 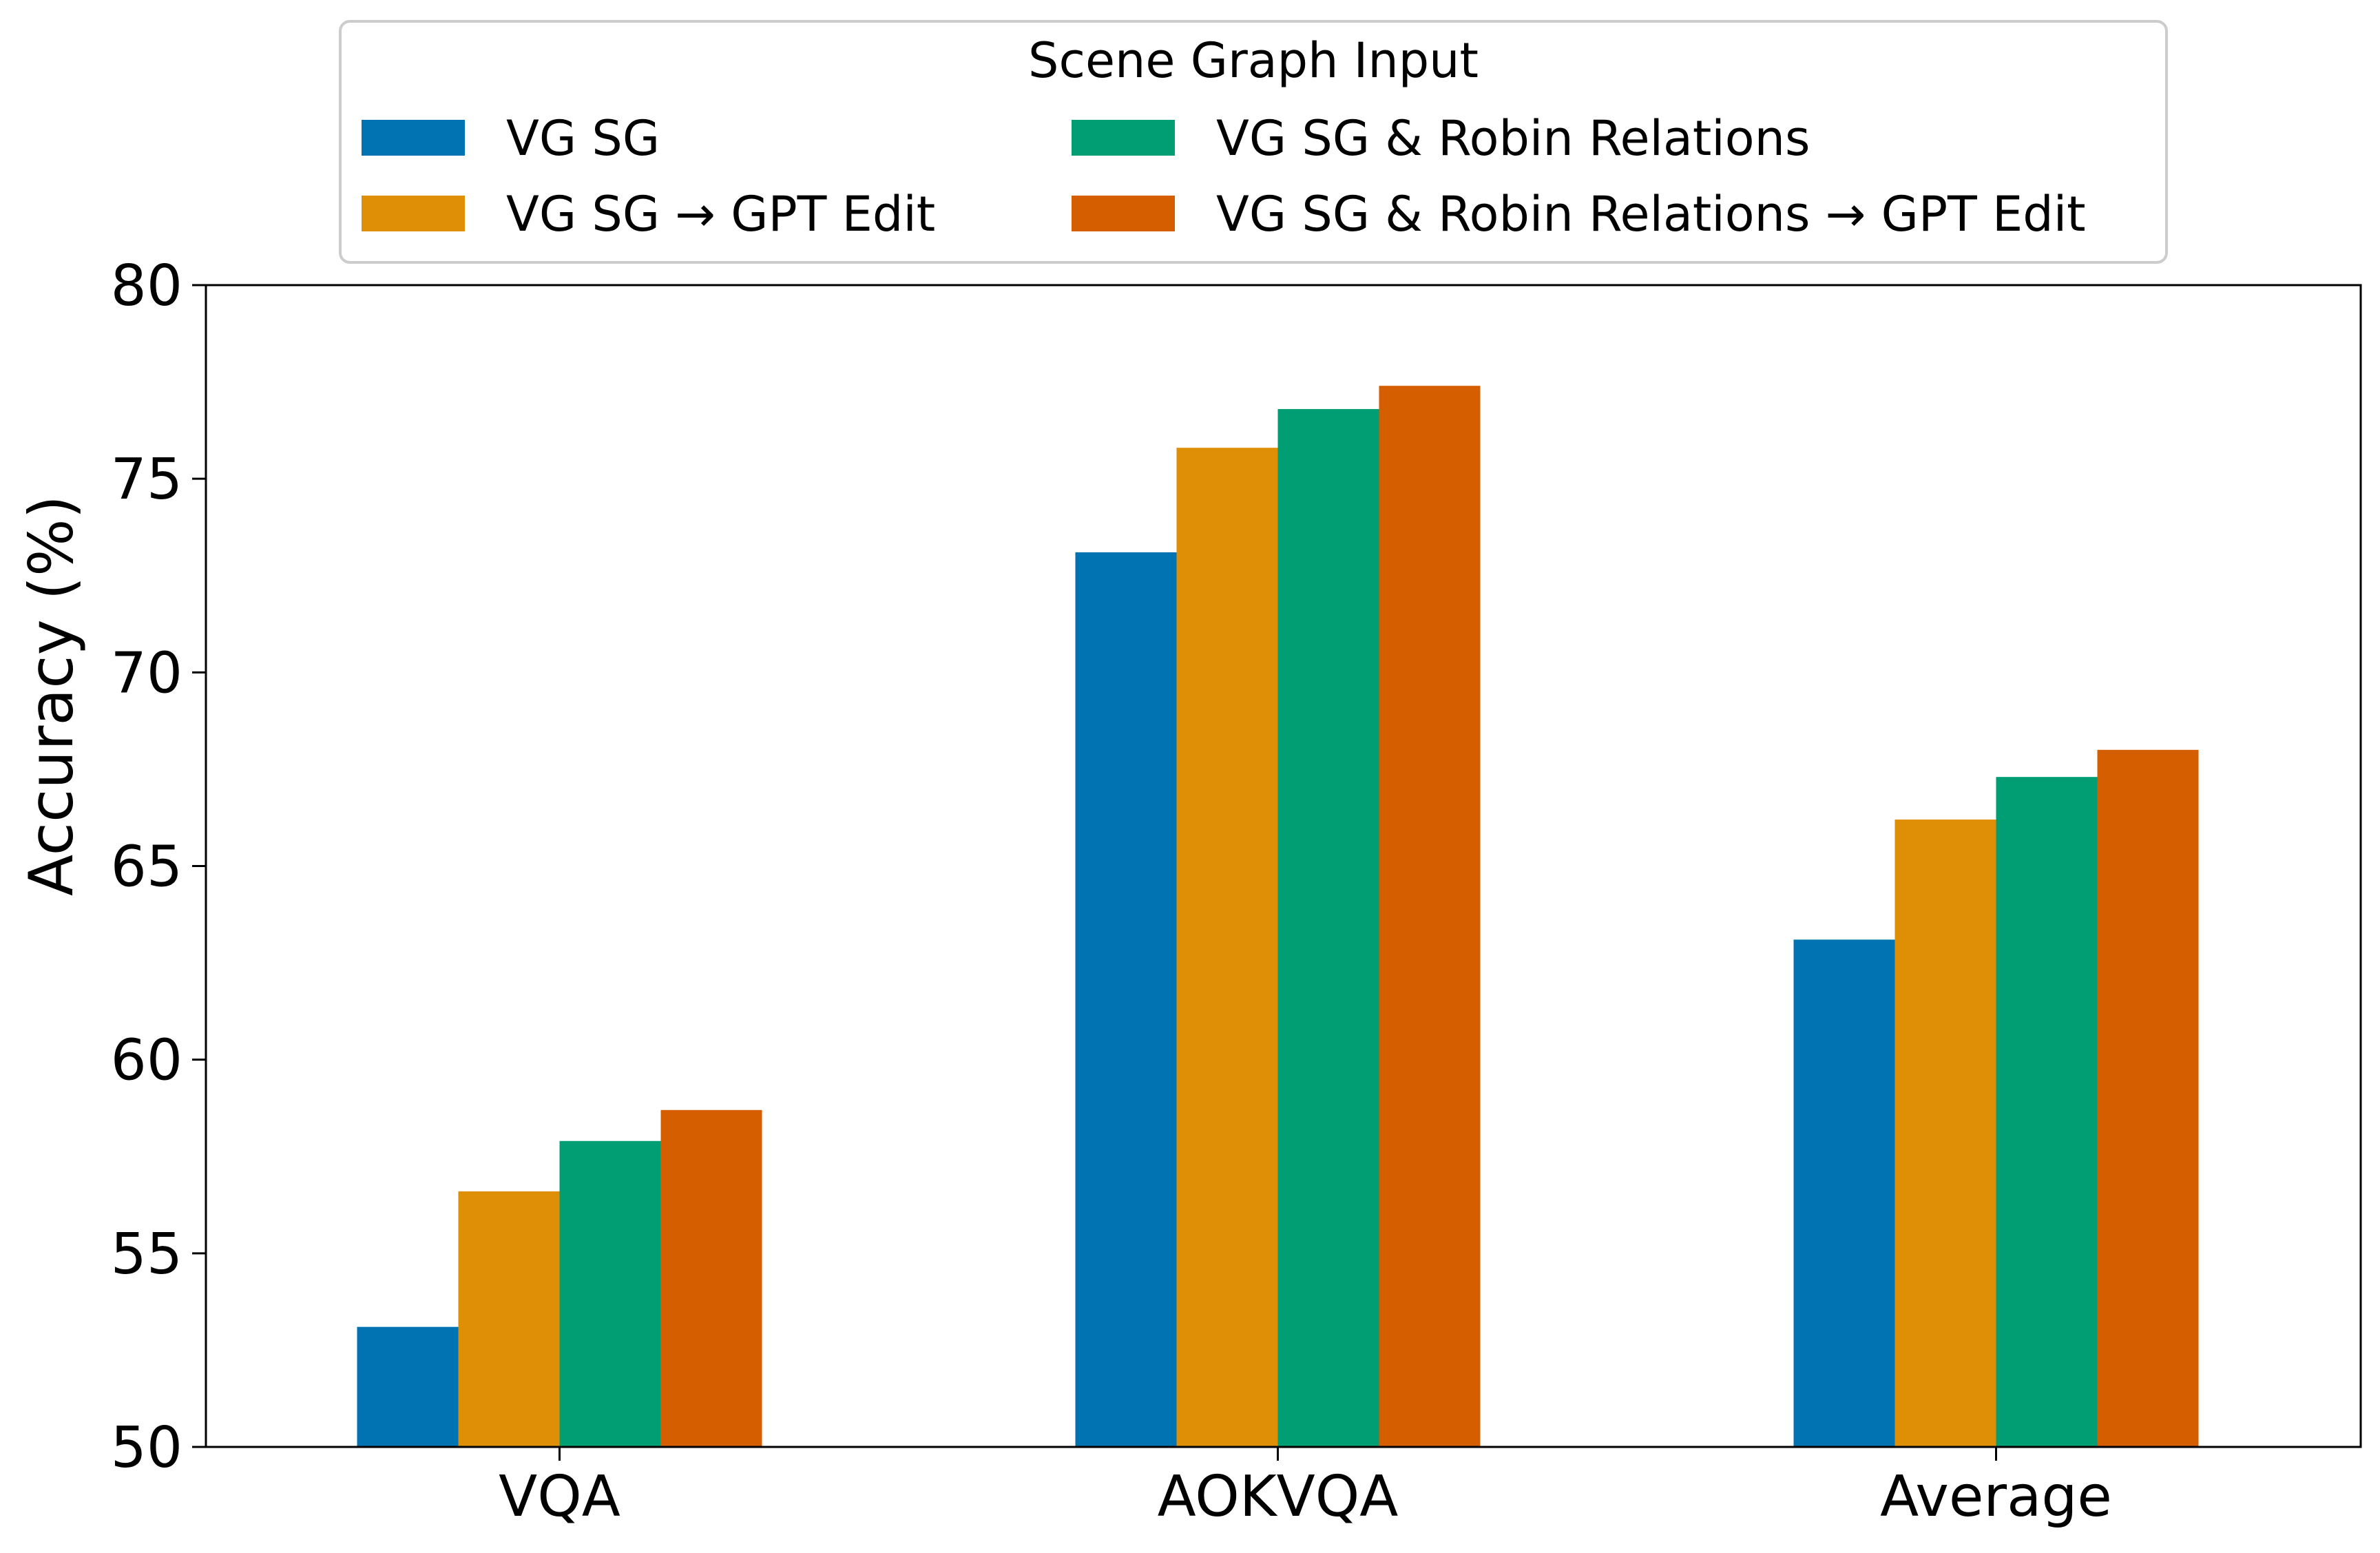 What do you see at coordinates (146, 868) in the screenshot?
I see `y-tick-label: 65` at bounding box center [146, 868].